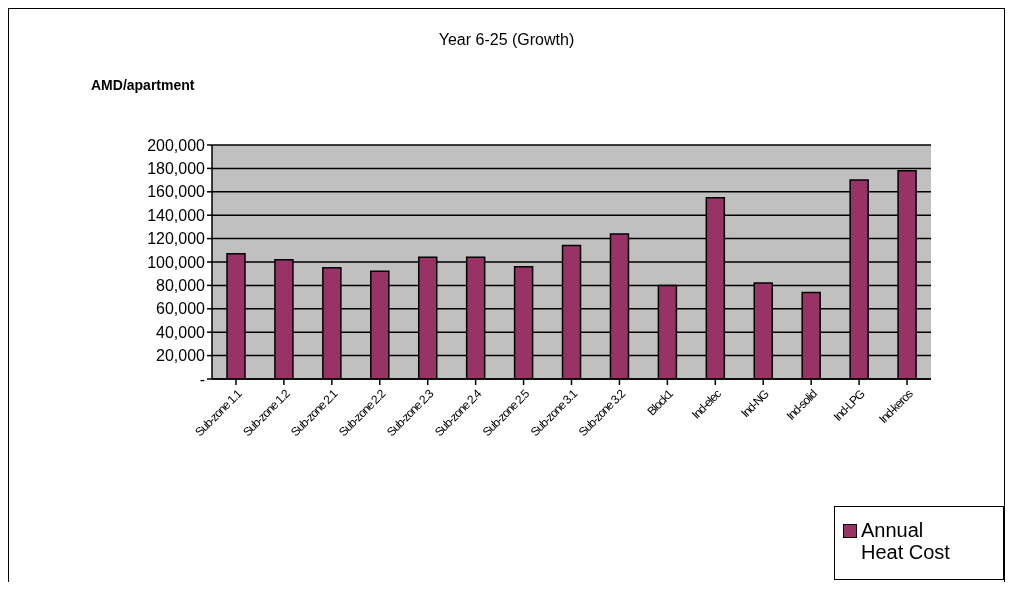  What do you see at coordinates (176, 215) in the screenshot?
I see `y-tick-label: 140,000` at bounding box center [176, 215].